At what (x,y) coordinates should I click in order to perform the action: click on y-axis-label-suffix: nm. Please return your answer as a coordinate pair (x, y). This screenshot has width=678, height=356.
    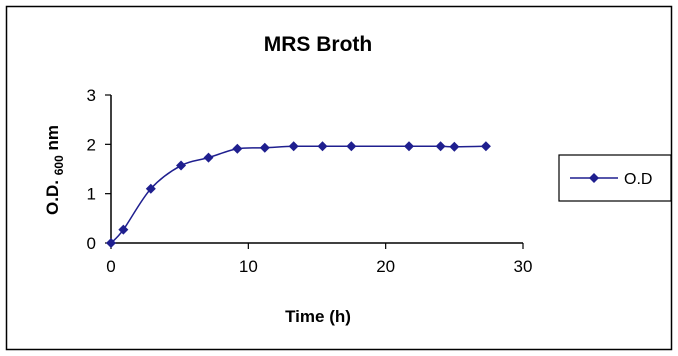
    Looking at the image, I should click on (52, 138).